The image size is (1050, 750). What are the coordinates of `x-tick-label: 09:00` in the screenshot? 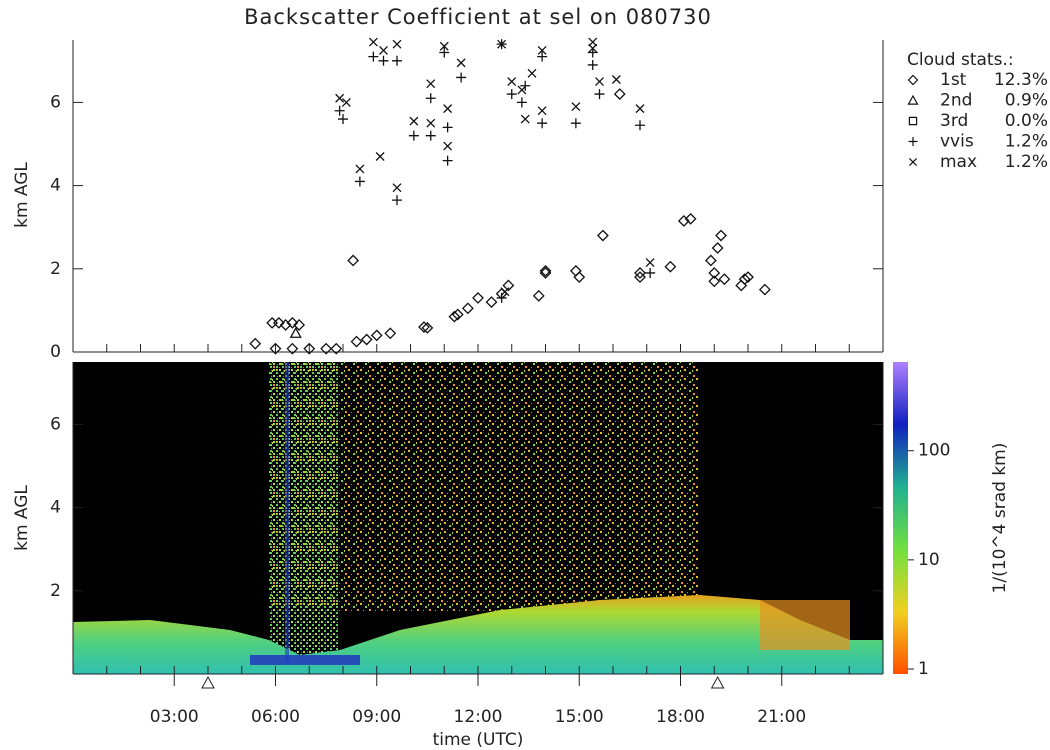 It's located at (376, 717).